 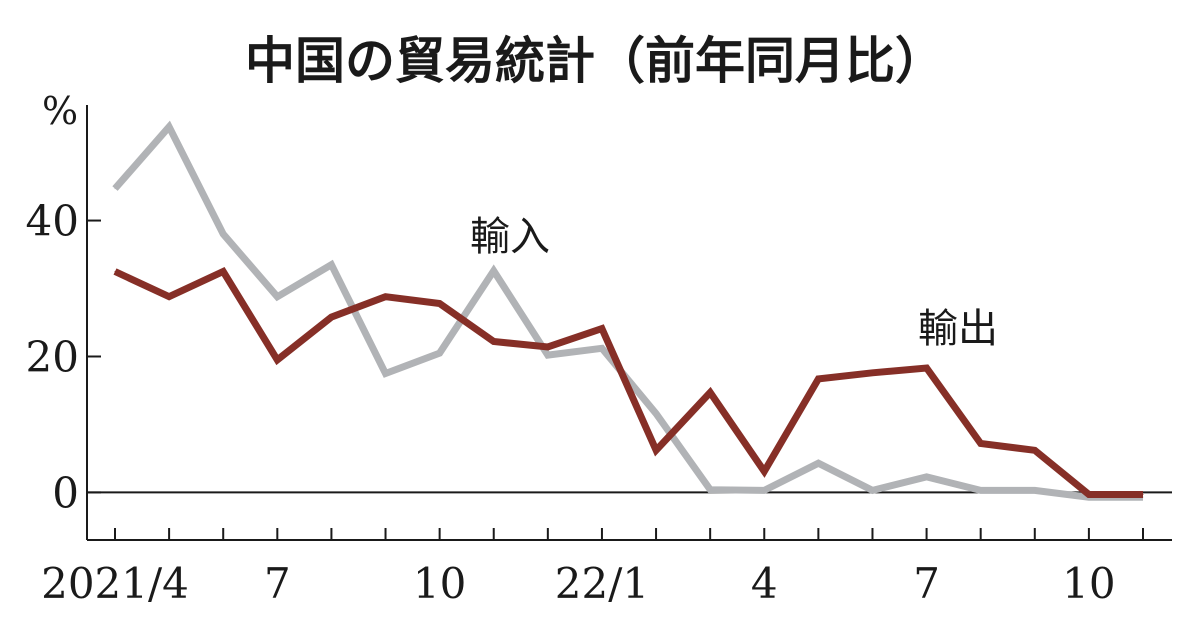 I want to click on y-unit-label: %, so click(x=60, y=111).